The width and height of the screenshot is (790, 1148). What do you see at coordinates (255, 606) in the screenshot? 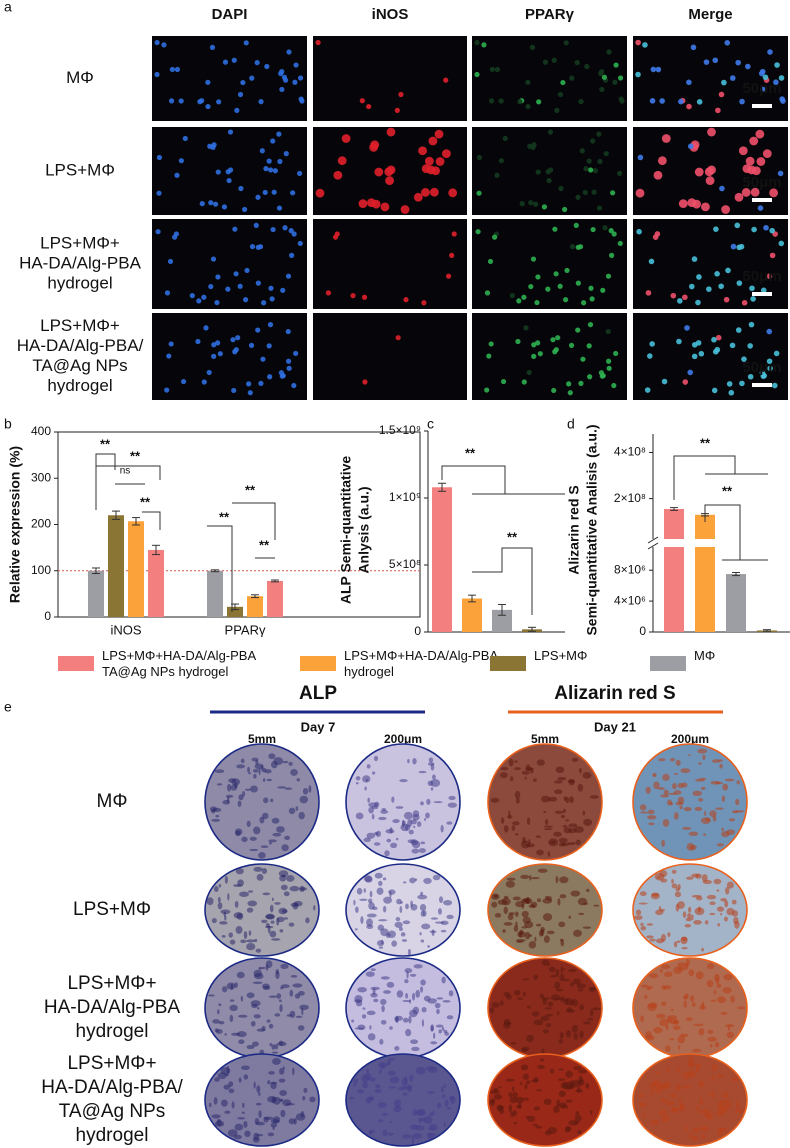
I see `bar` at bounding box center [255, 606].